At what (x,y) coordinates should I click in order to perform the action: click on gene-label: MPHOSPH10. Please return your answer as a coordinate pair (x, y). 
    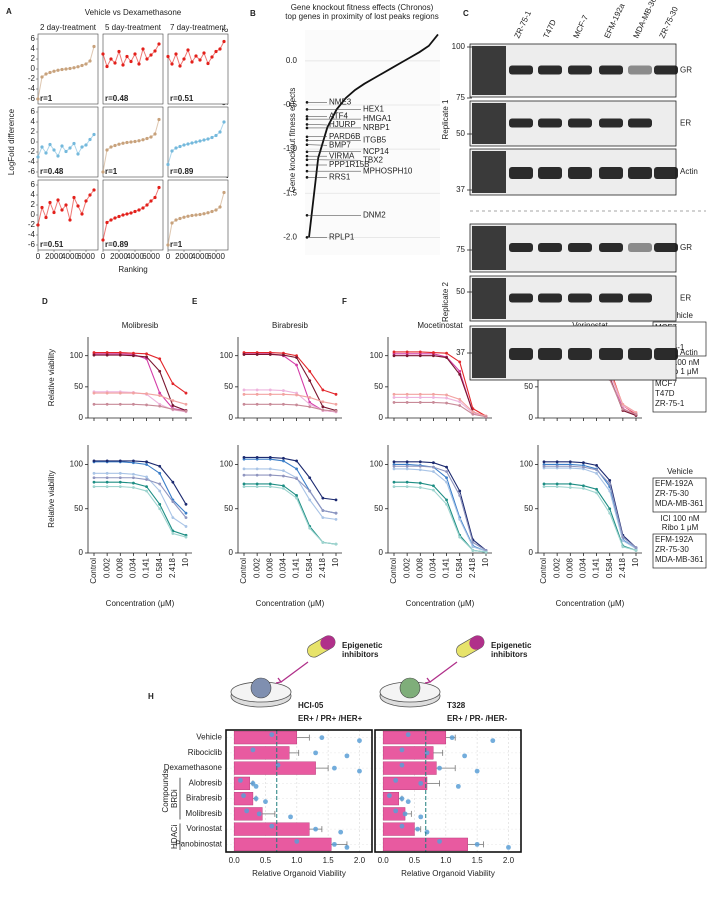
    Looking at the image, I should click on (388, 170).